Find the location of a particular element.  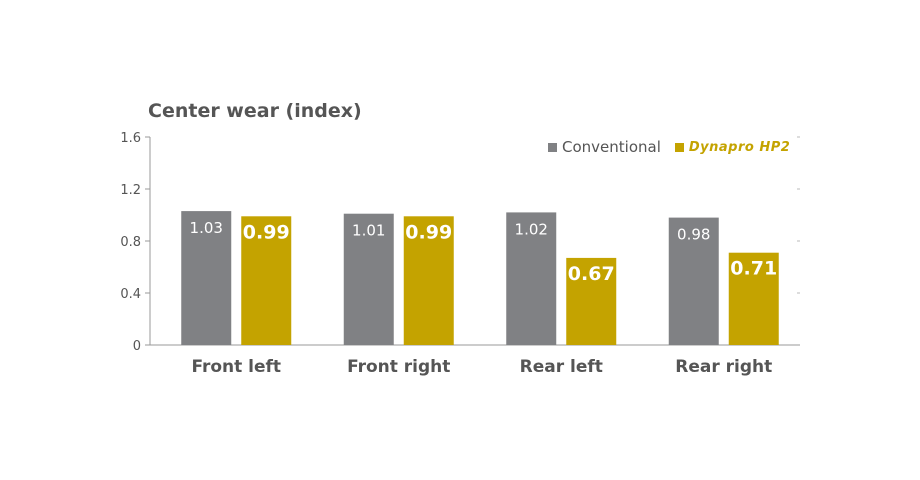

data-label: 1.03 is located at coordinates (206, 228).